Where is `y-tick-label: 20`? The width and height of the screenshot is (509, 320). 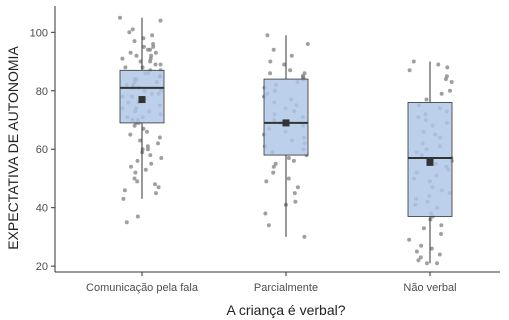 y-tick-label: 20 is located at coordinates (42, 267).